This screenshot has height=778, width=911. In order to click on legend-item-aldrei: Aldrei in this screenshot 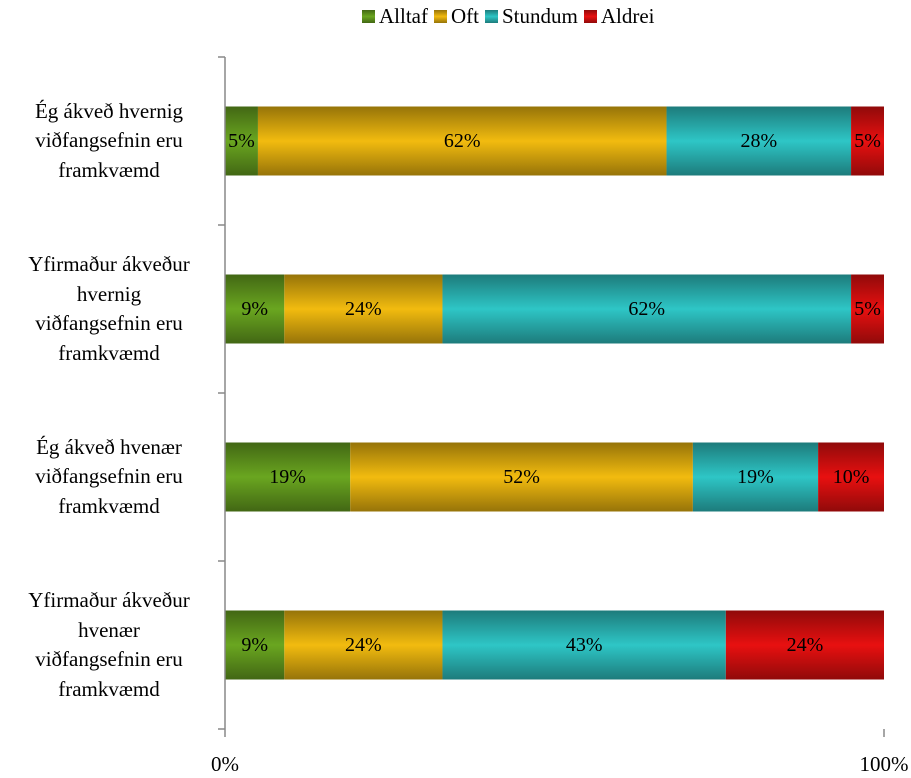, I will do `click(619, 16)`.